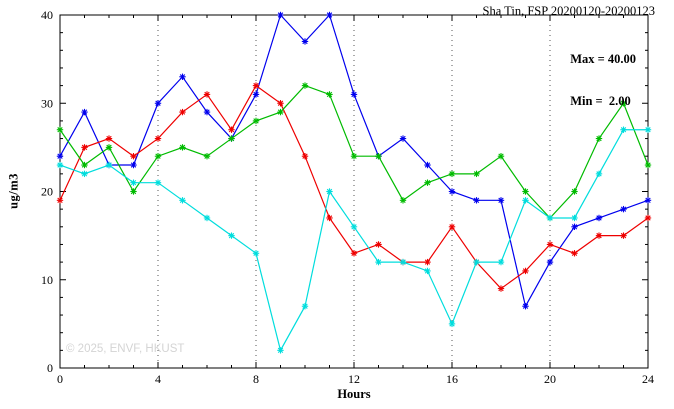 The image size is (674, 409). Describe the element at coordinates (47, 15) in the screenshot. I see `y-tick-label: 40` at that location.